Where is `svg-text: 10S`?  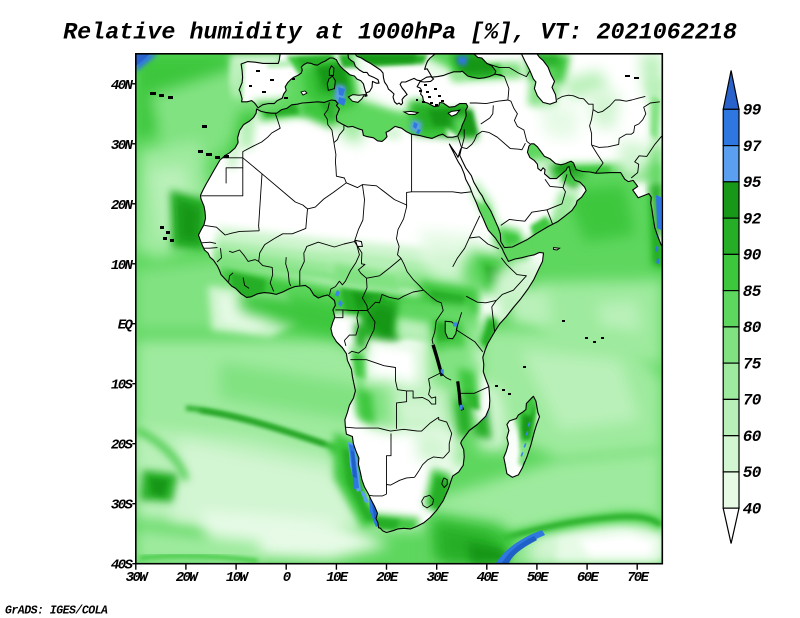 svg-text: 10S is located at coordinates (122, 386).